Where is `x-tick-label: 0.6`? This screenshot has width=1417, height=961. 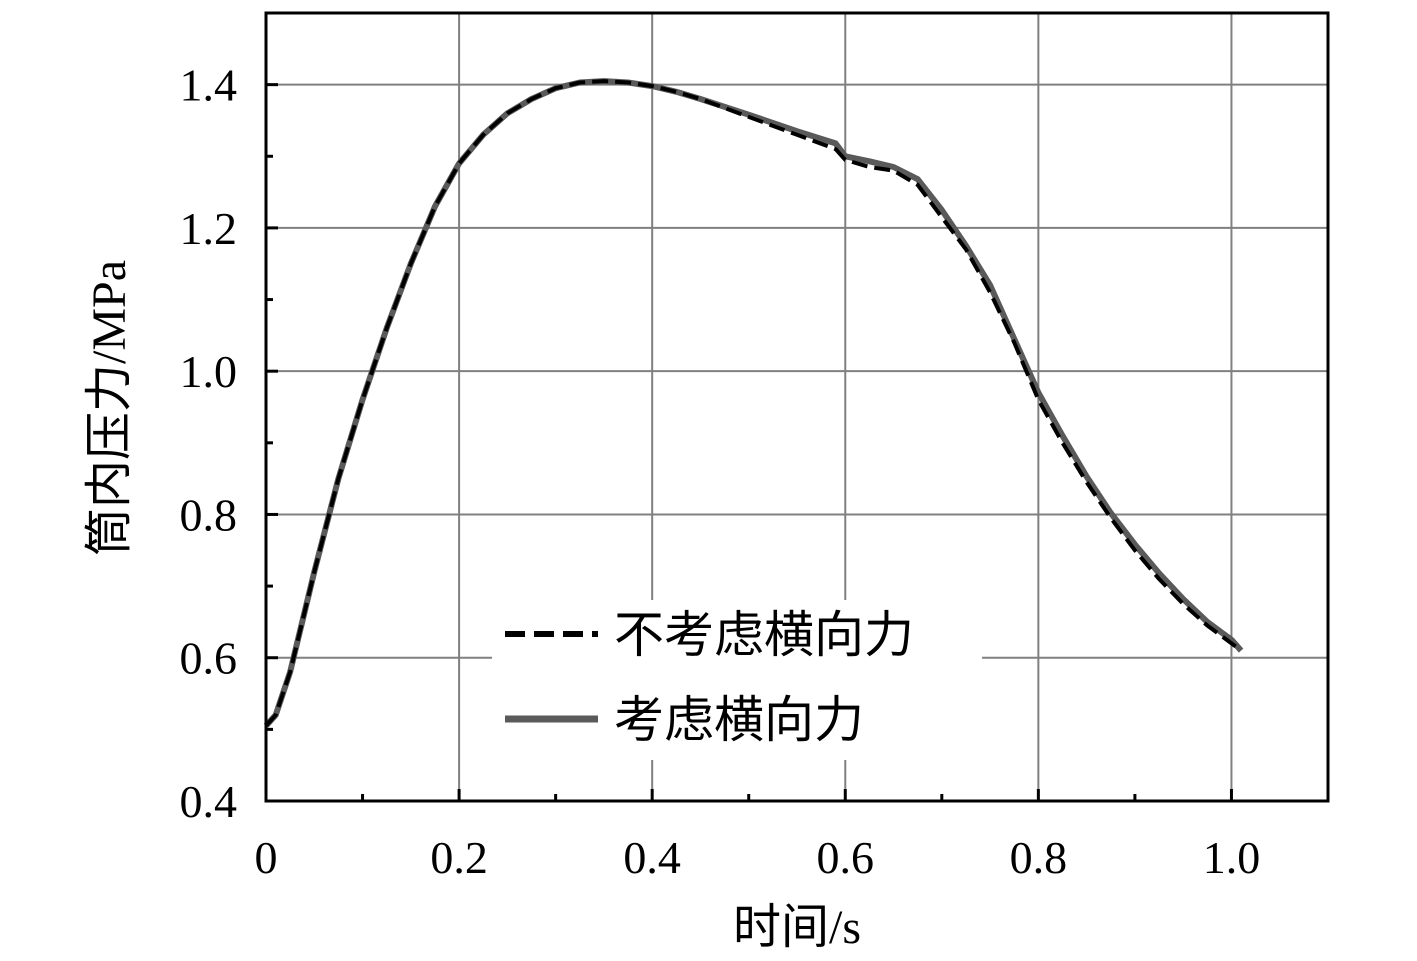 x-tick-label: 0.6 is located at coordinates (846, 857).